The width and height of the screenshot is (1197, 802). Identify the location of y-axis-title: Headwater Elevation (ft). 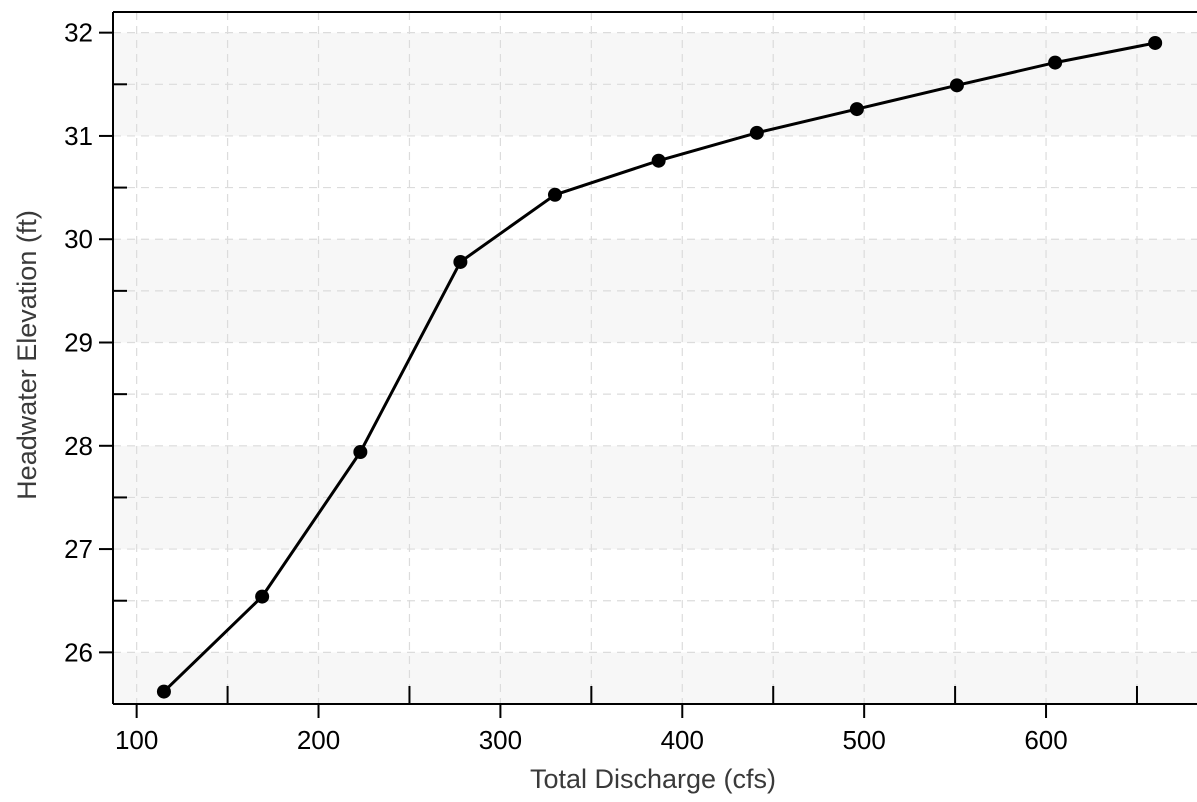
(27, 355).